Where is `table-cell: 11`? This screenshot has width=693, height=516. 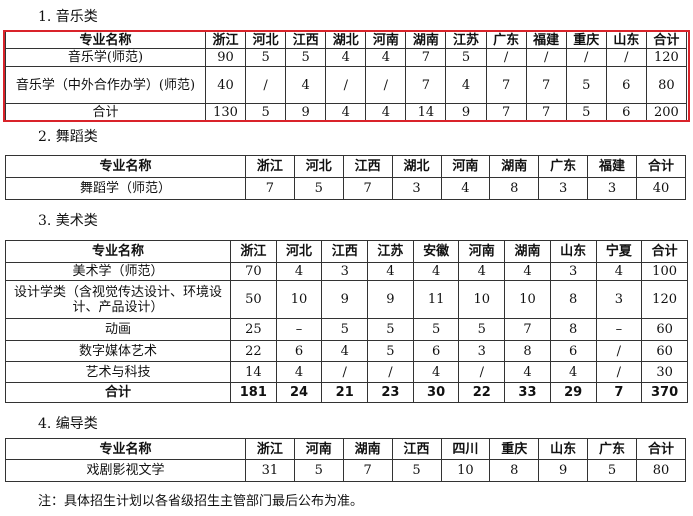 table-cell: 11 is located at coordinates (436, 299).